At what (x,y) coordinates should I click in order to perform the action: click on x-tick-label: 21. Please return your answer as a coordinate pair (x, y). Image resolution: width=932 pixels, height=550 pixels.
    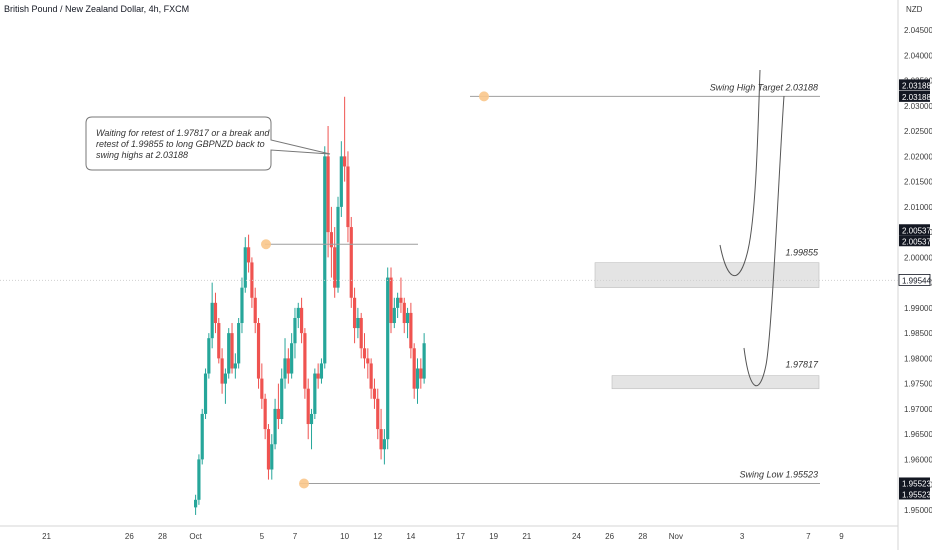
    Looking at the image, I should click on (46, 536).